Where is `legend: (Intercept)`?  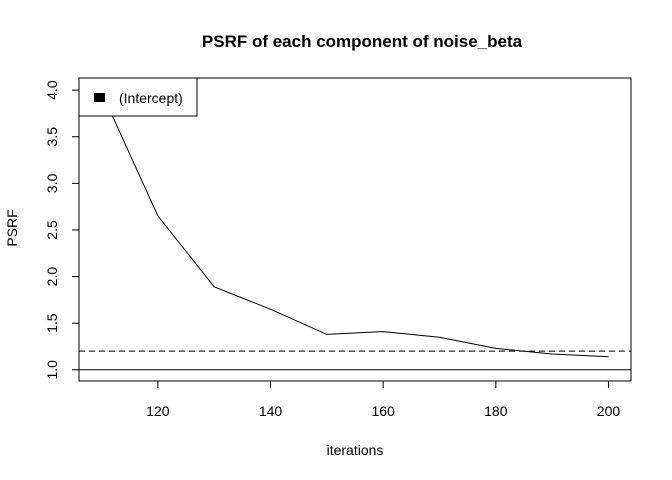 legend: (Intercept) is located at coordinates (138, 97).